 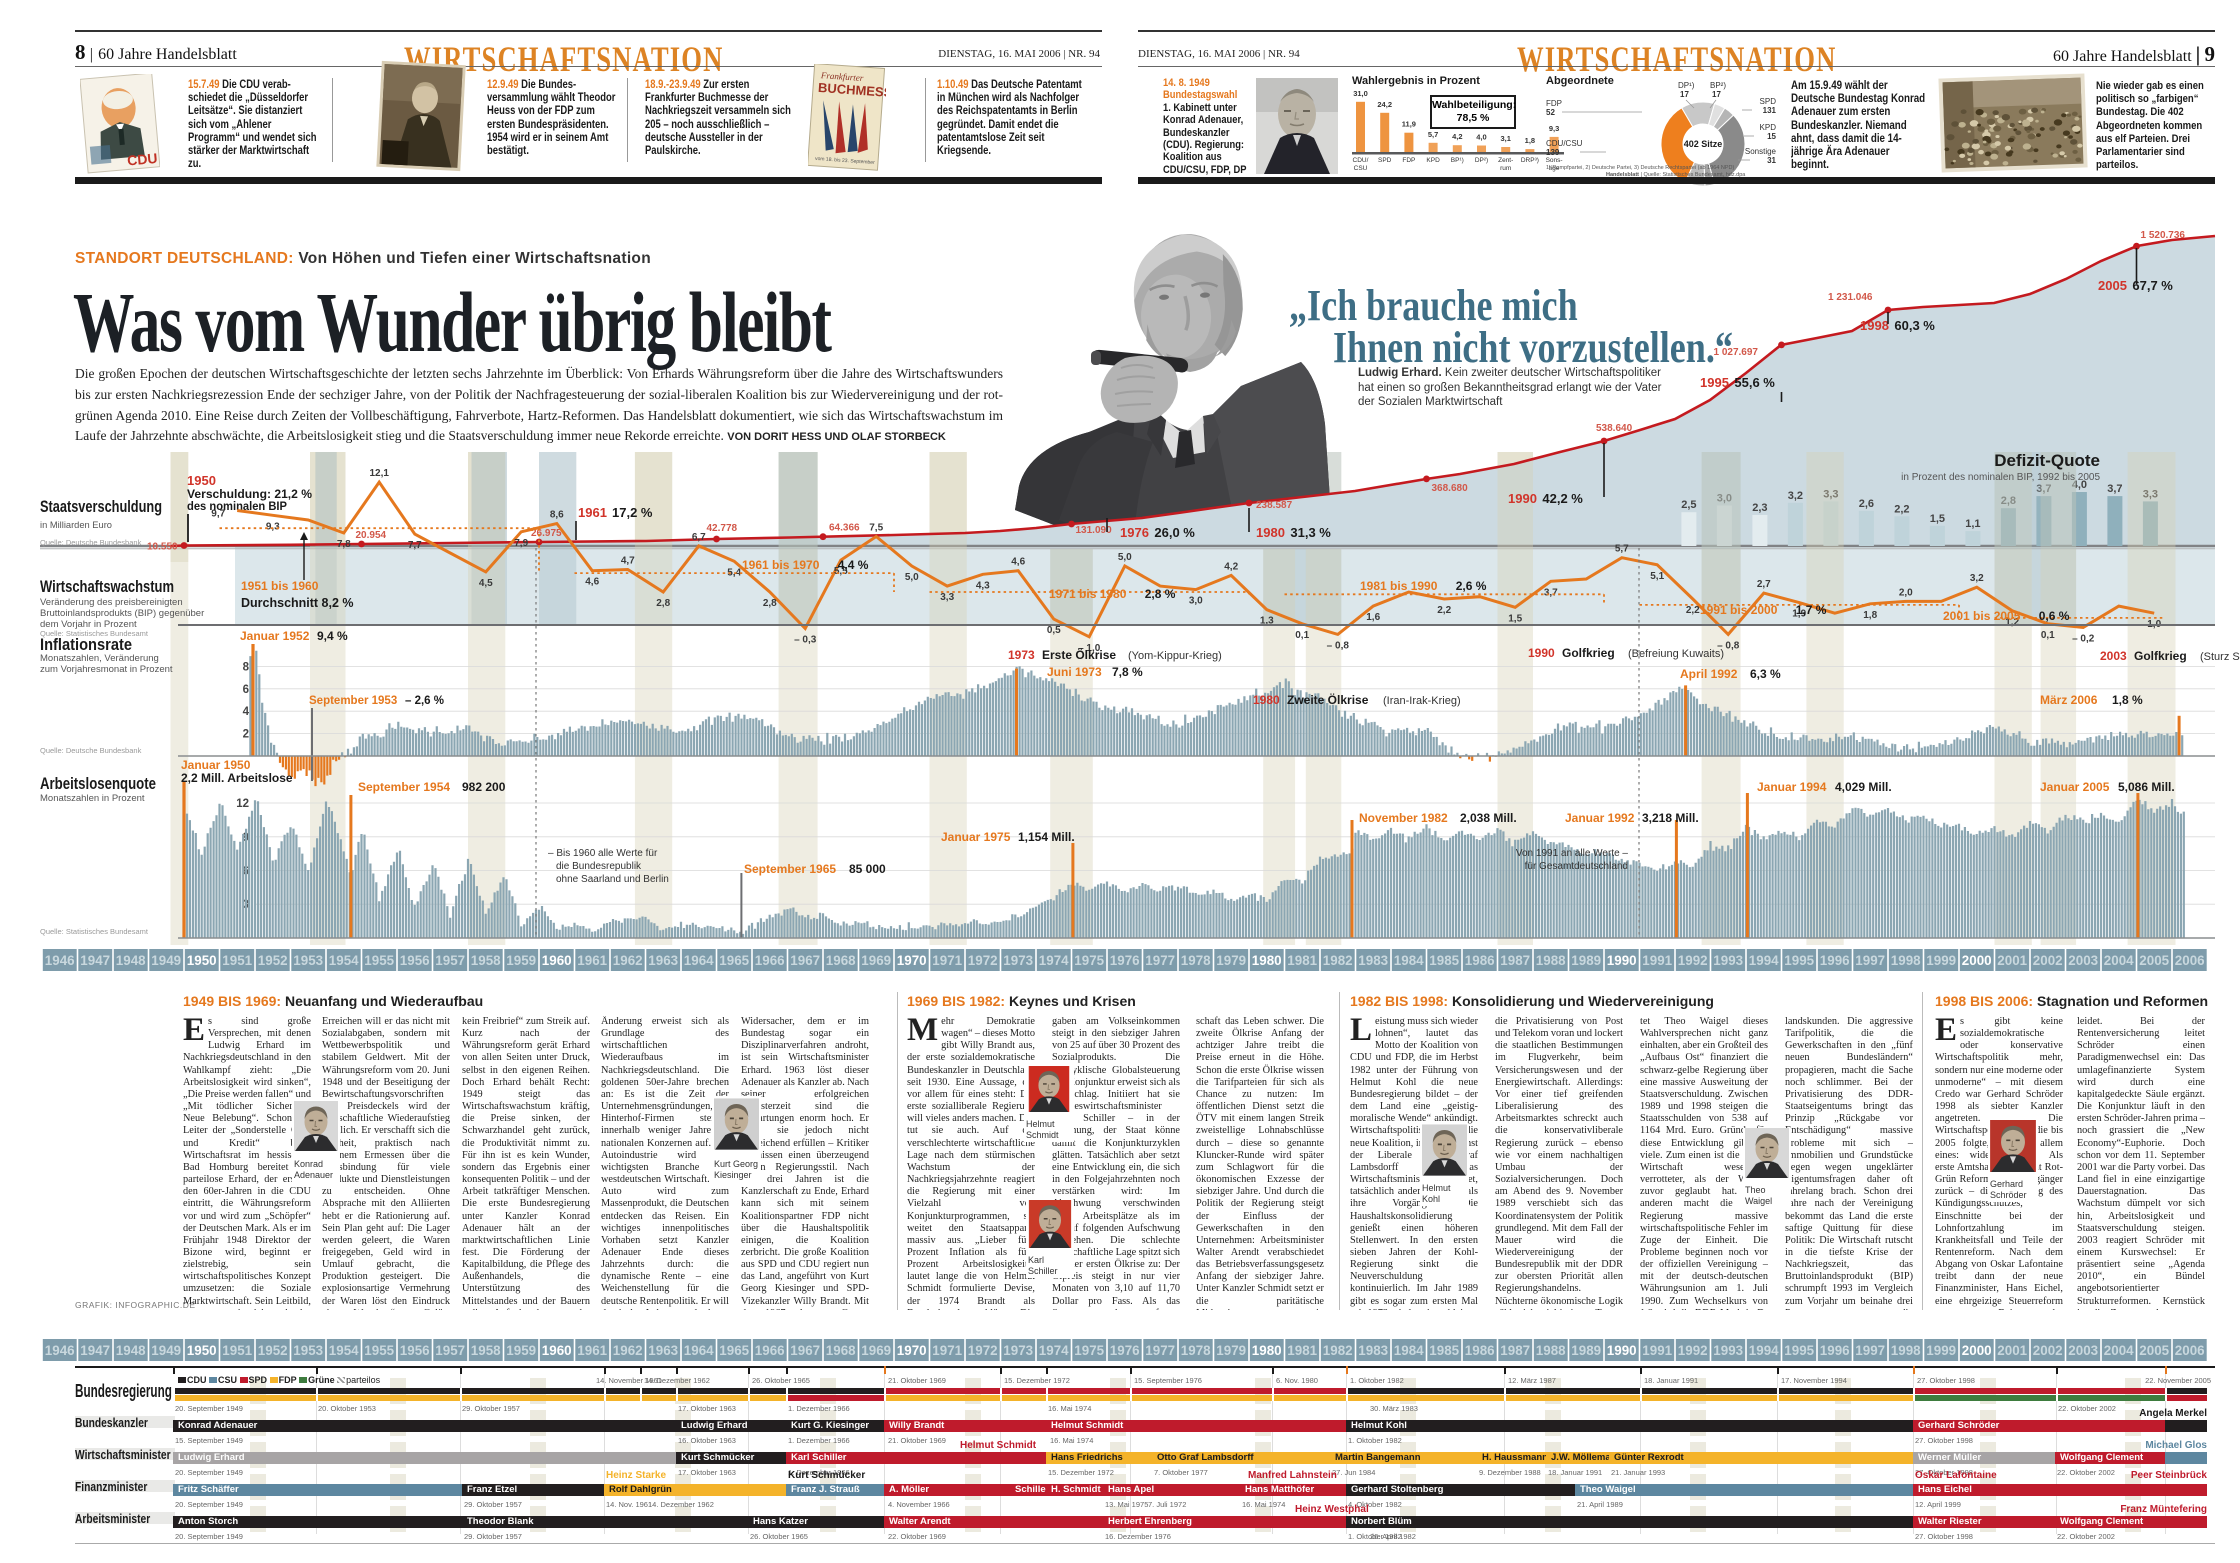 What do you see at coordinates (1515, 618) in the screenshot?
I see `svg-text: 1,5` at bounding box center [1515, 618].